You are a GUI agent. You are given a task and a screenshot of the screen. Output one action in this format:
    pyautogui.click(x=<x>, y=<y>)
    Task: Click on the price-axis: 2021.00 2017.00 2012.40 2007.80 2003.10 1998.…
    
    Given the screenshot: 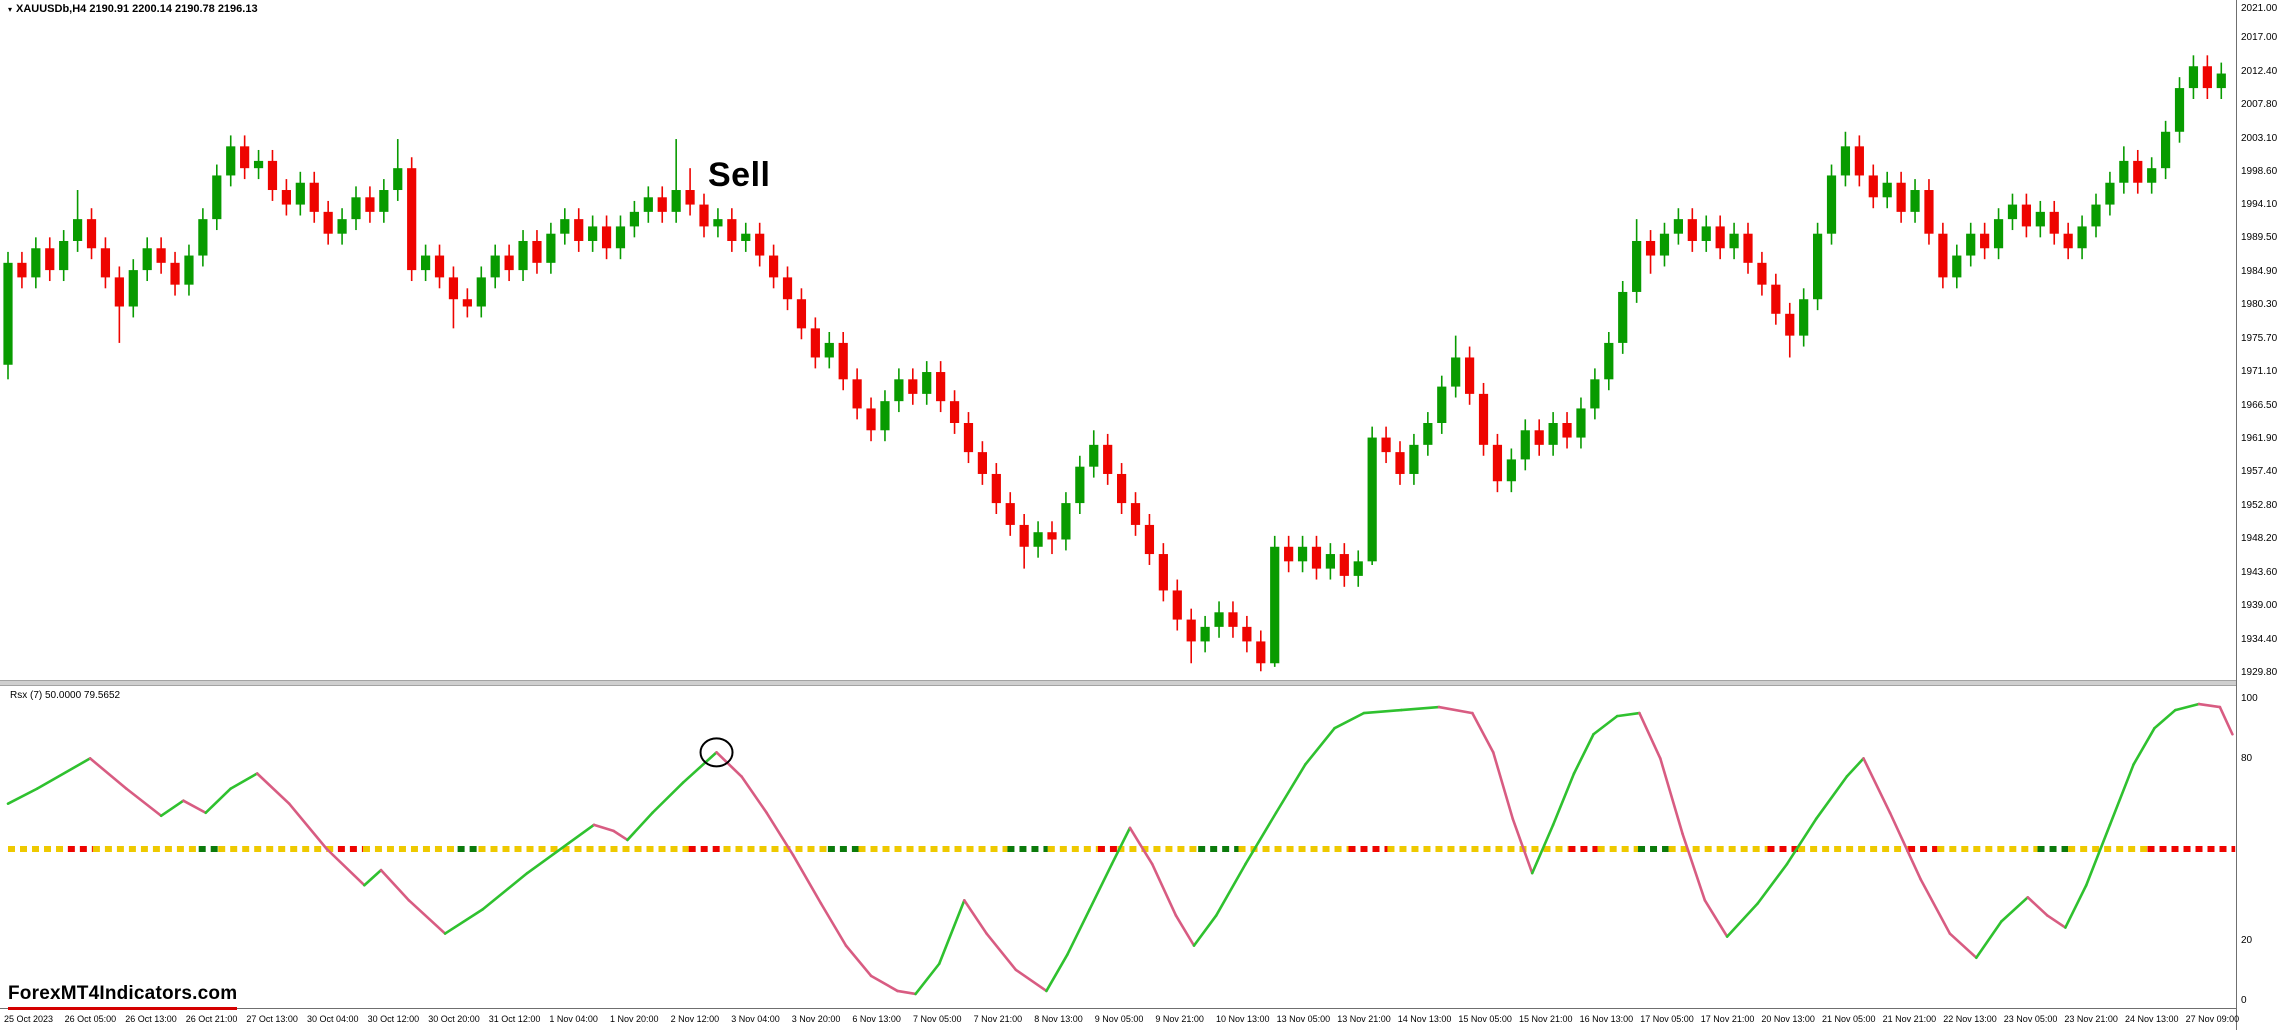 What is the action you would take?
    pyautogui.click(x=2256, y=515)
    